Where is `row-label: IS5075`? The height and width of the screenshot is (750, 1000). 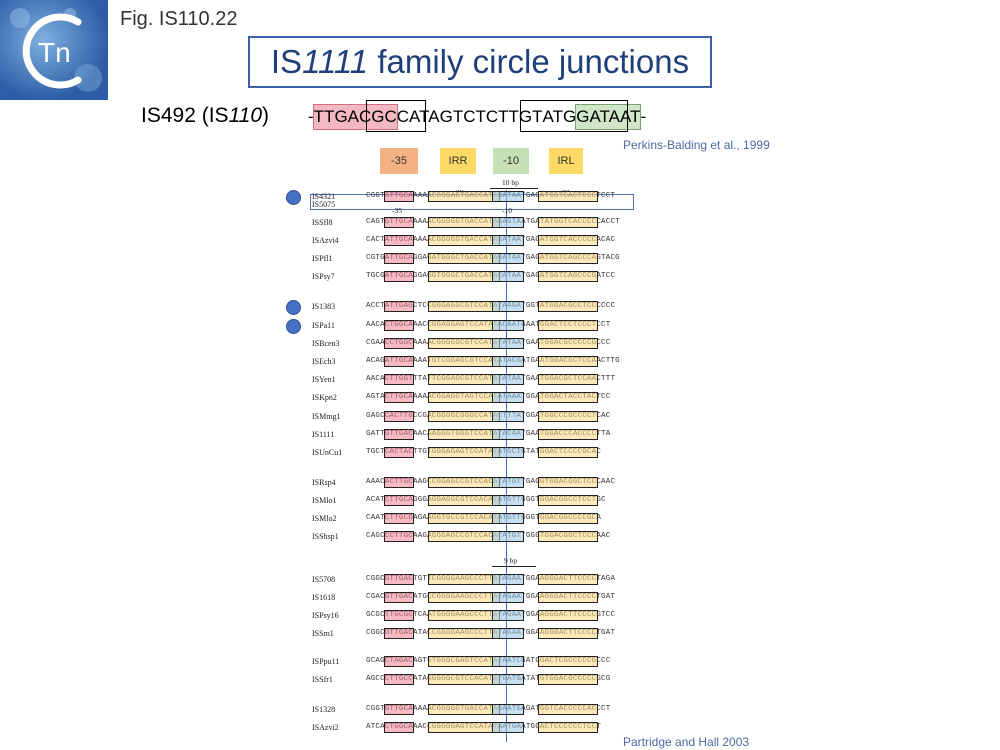 row-label: IS5075 is located at coordinates (324, 204).